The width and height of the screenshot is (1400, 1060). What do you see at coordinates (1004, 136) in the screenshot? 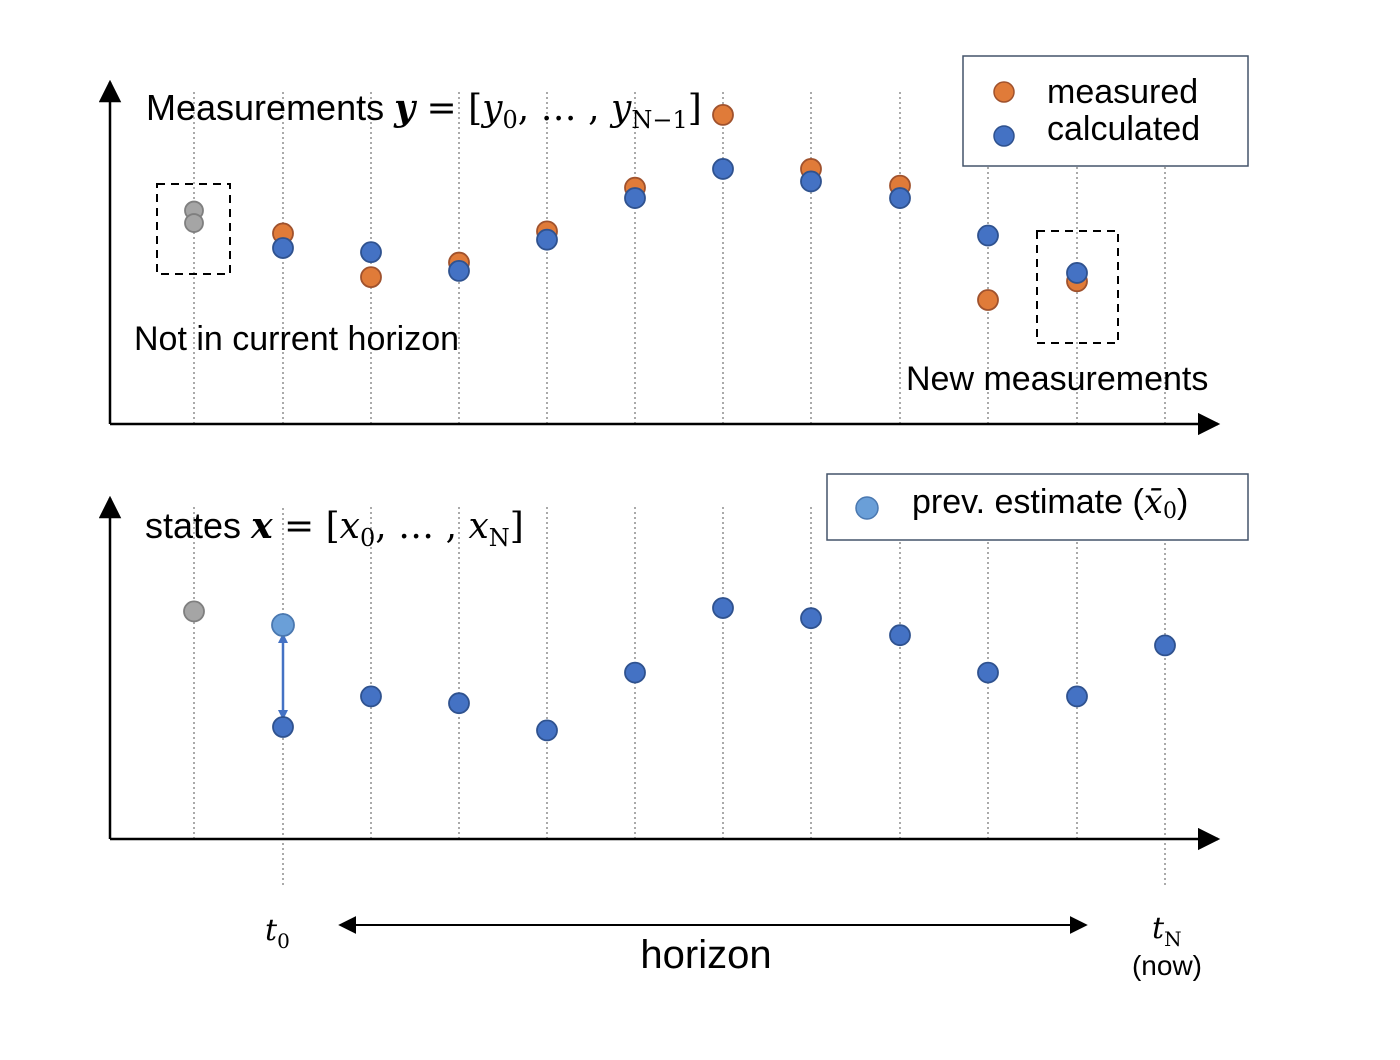
I see `legend-calculated-marker` at bounding box center [1004, 136].